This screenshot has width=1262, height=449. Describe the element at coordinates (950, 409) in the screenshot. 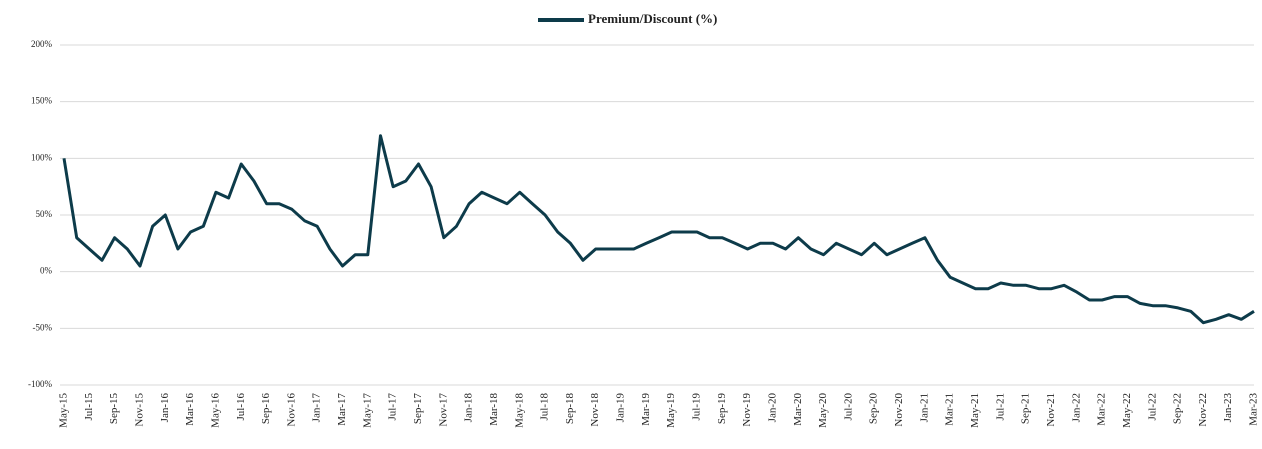

I see `x-tick-label: Mar-21` at that location.